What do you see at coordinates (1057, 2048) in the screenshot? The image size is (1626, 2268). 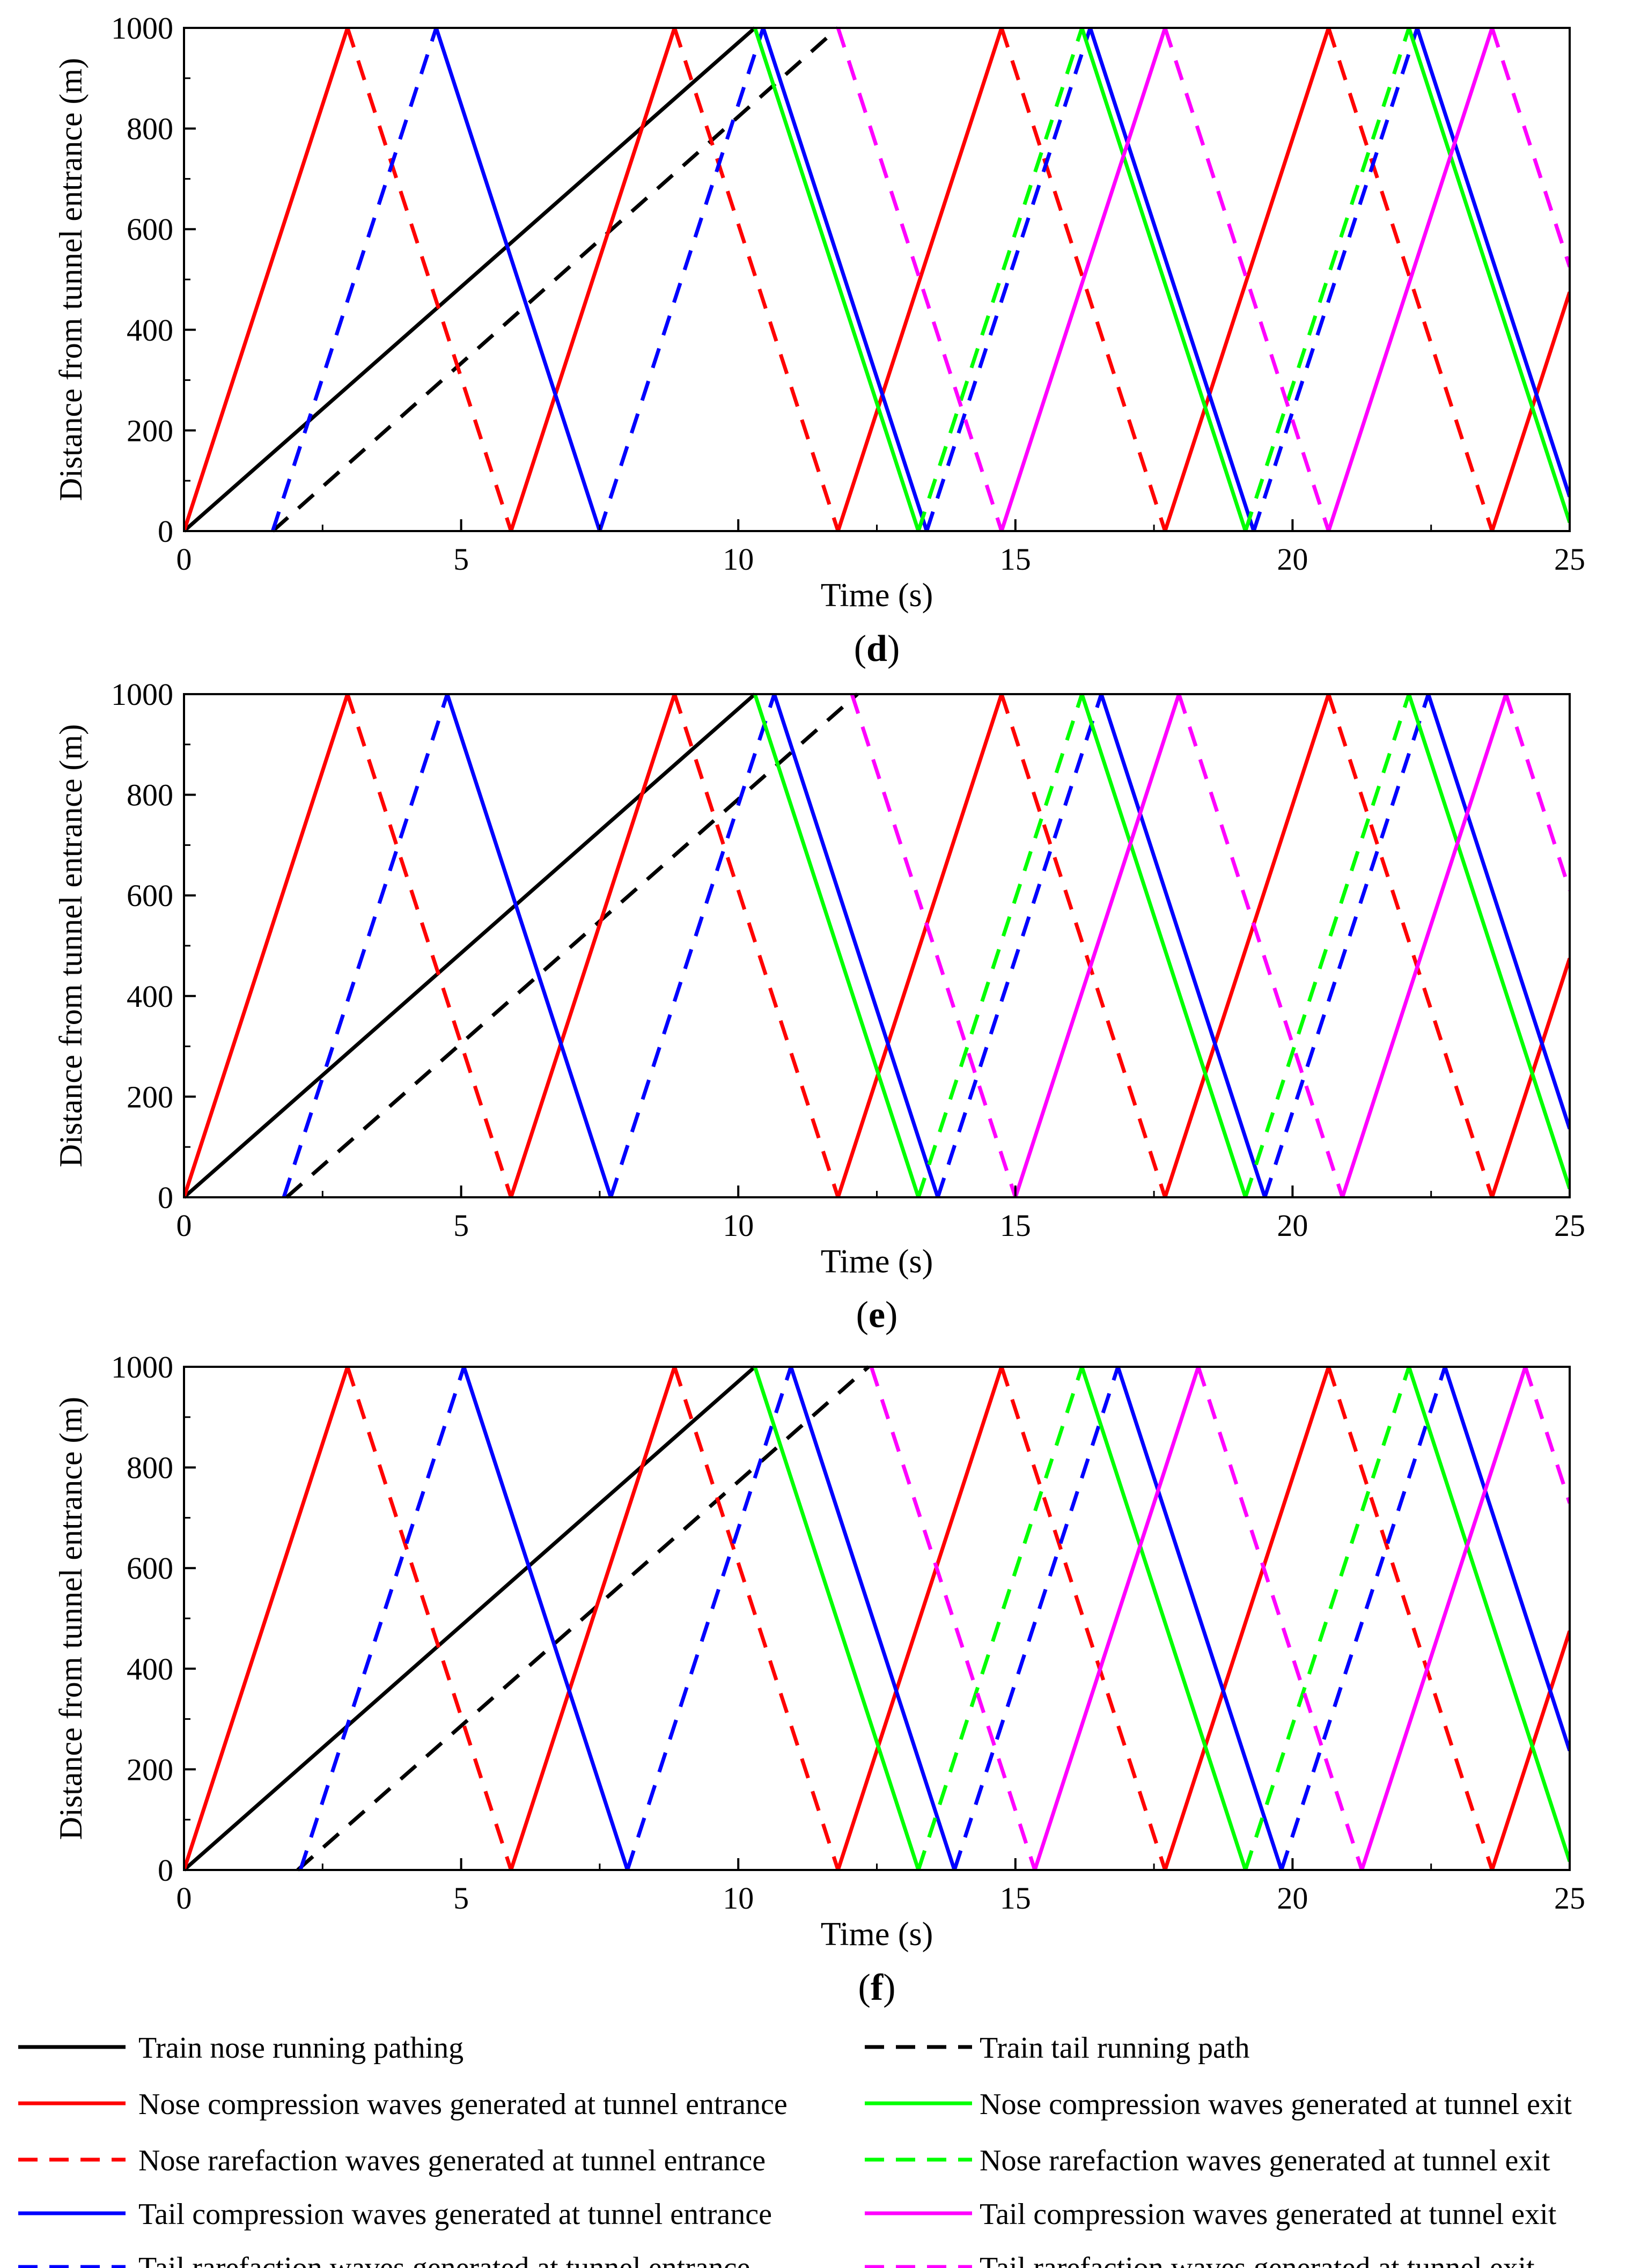 I see `legend-item-tail_path: Train tail running path` at bounding box center [1057, 2048].